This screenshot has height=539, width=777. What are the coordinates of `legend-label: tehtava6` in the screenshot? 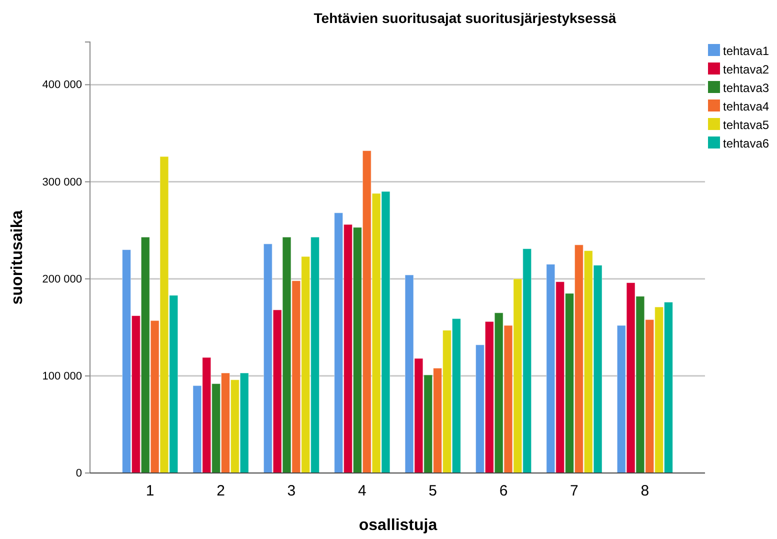 It's located at (746, 143).